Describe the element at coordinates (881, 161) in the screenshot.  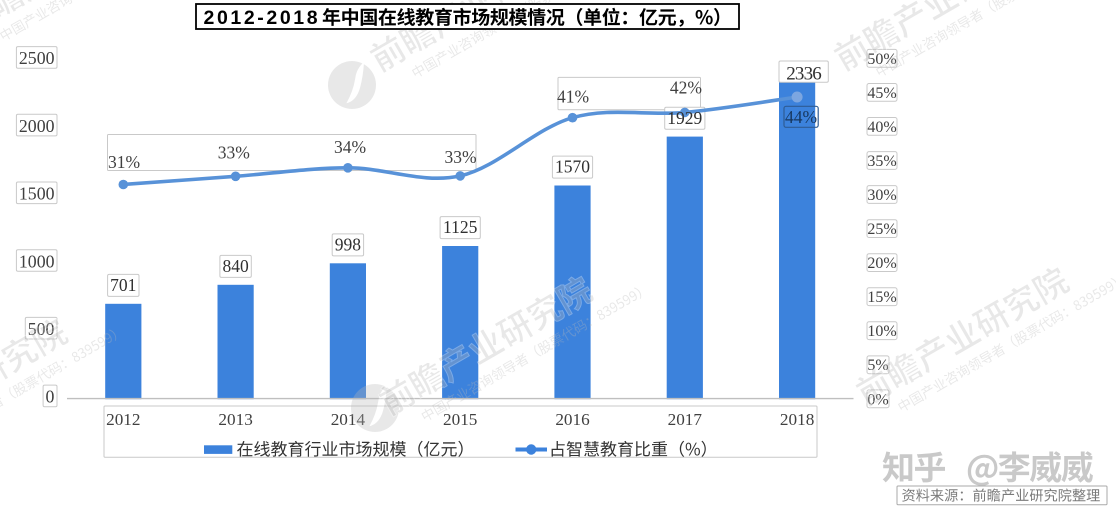
I see `svg-text: 35%` at that location.